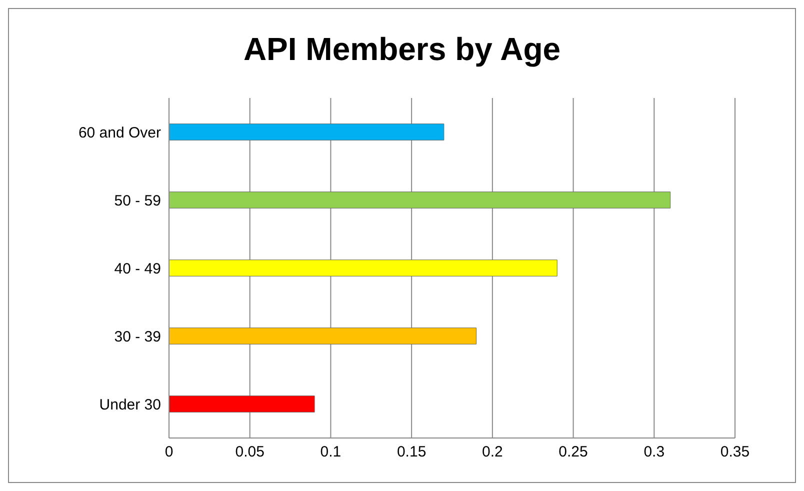  I want to click on y-tick-label: 60 and Over, so click(119, 133).